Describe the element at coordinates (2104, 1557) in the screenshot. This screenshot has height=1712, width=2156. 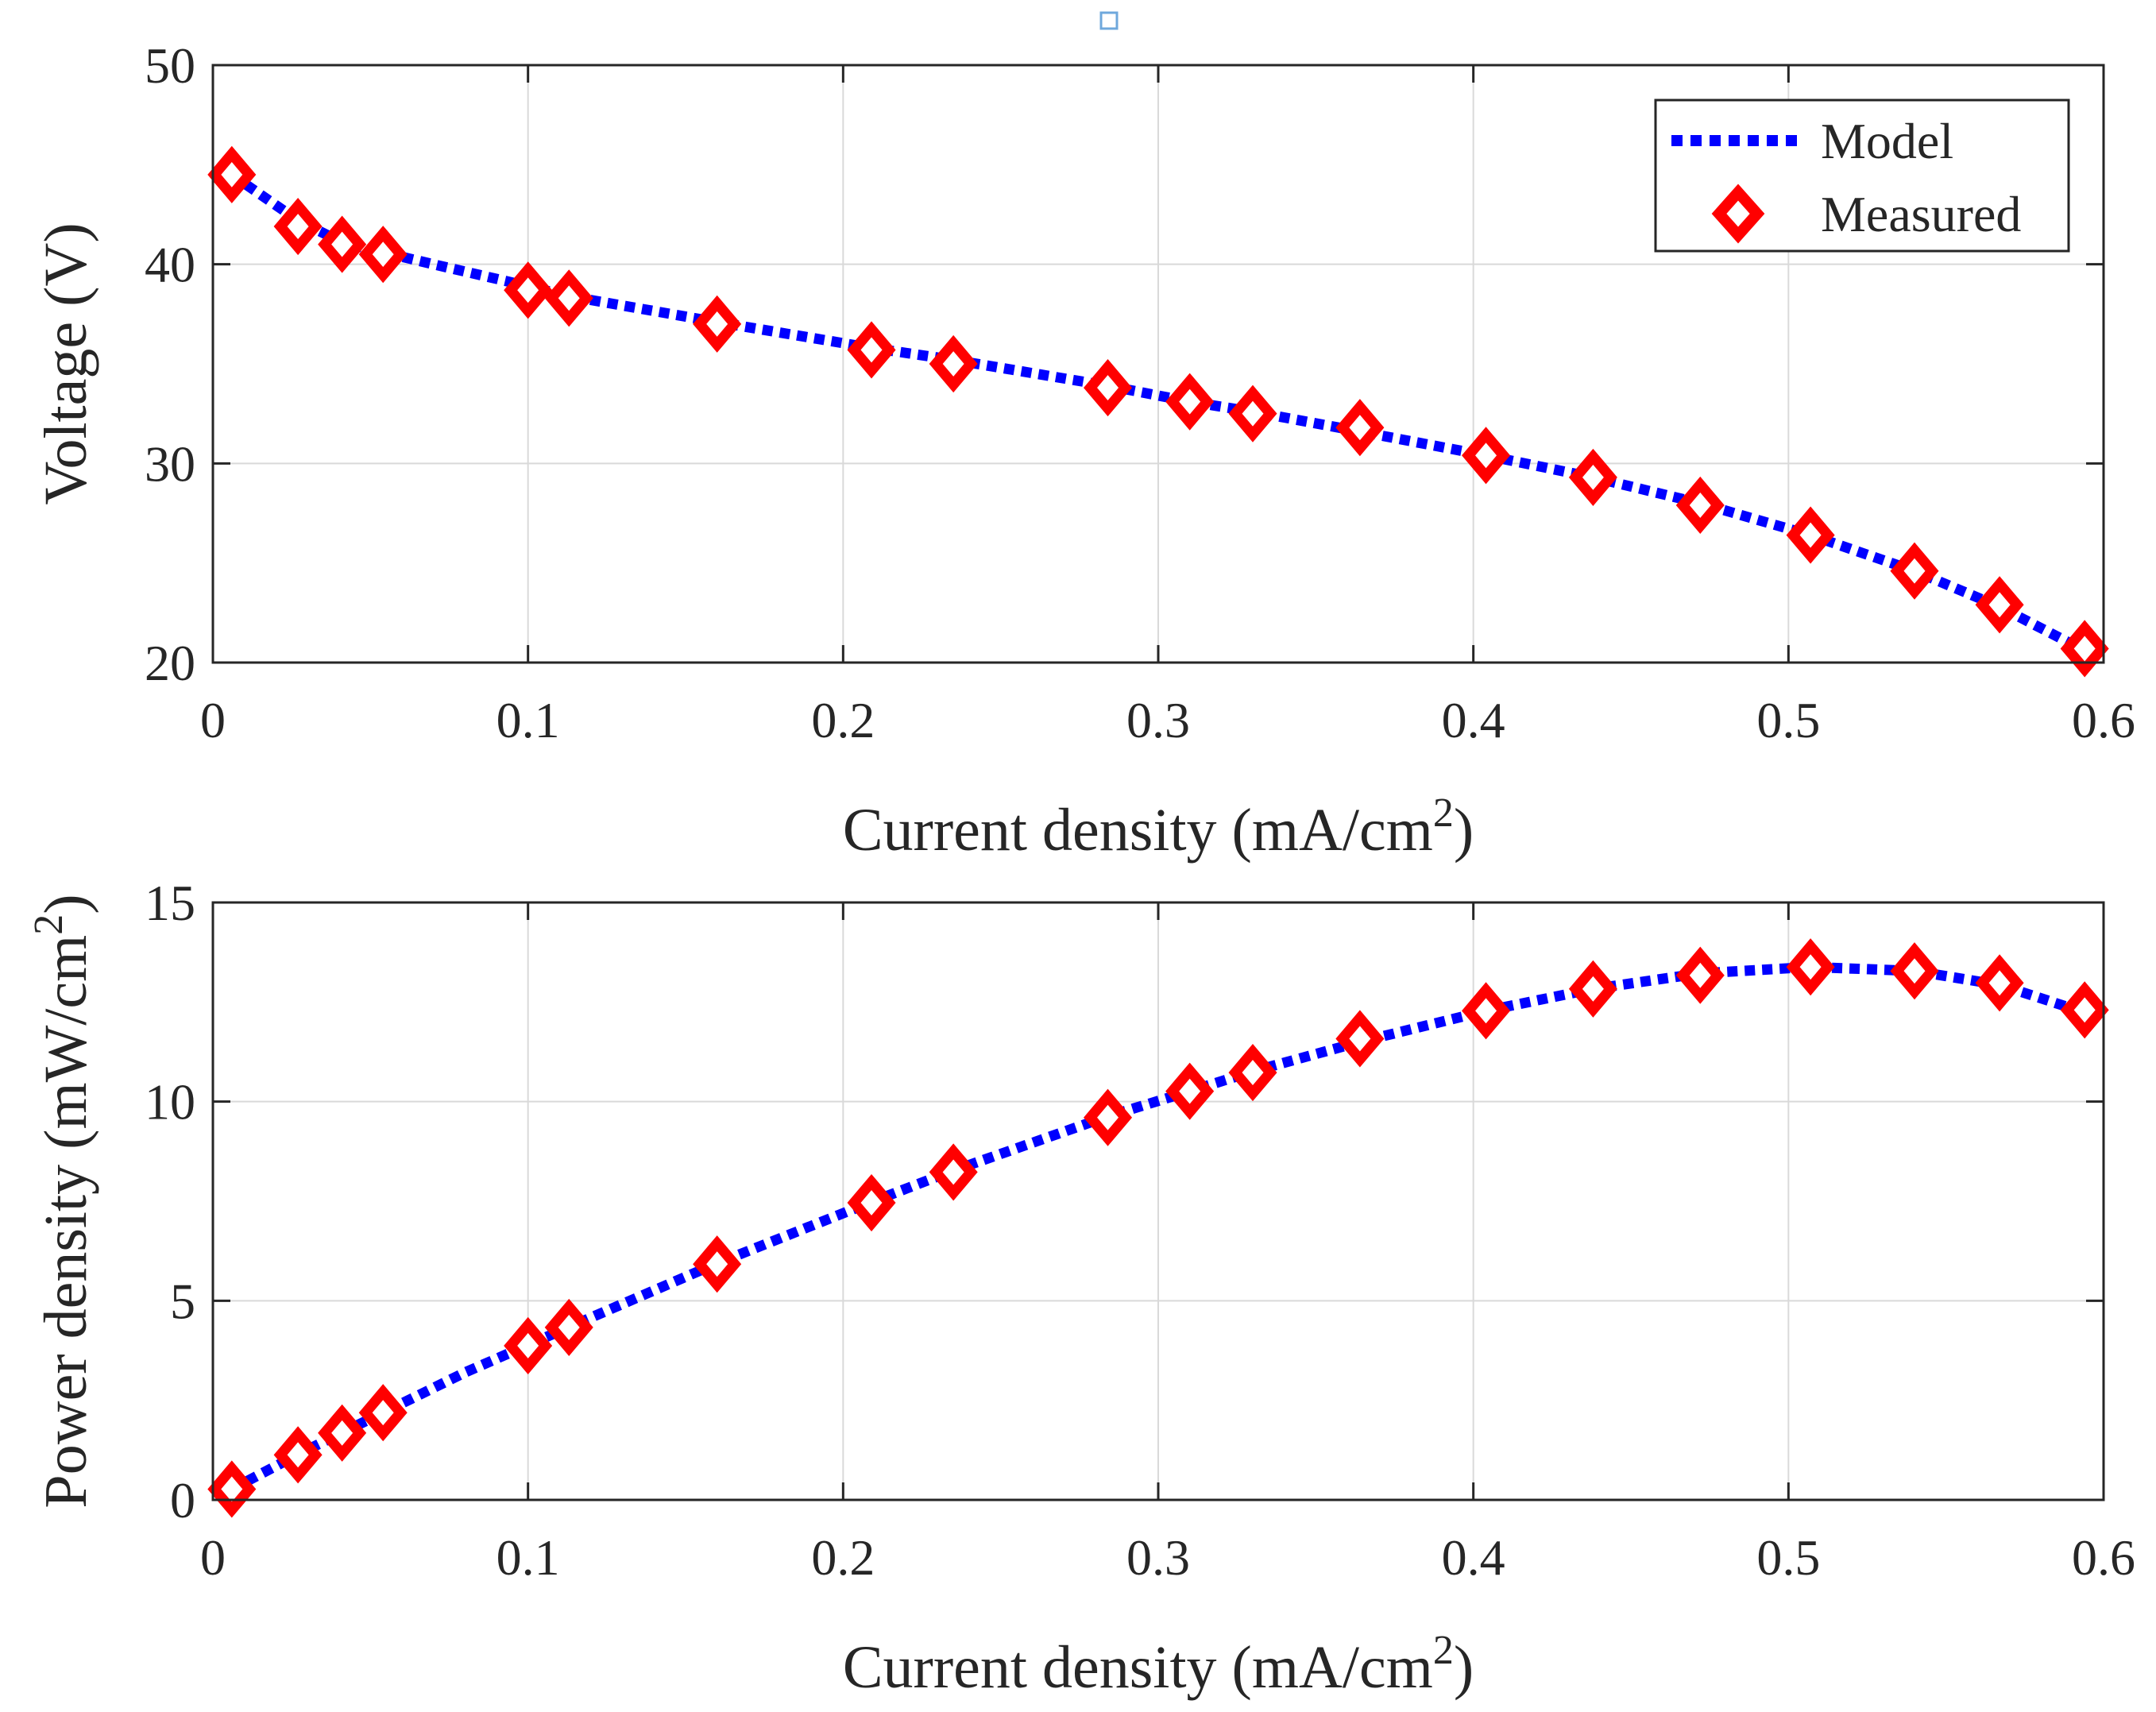
I see `power-x-tick-label: 0.6` at that location.